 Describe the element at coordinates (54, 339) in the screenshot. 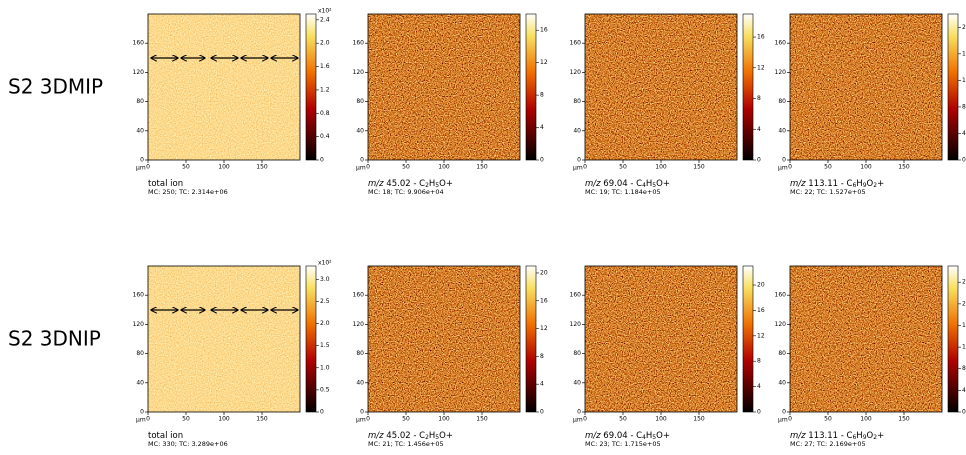

I see `row-label: S2 3DNIP` at that location.